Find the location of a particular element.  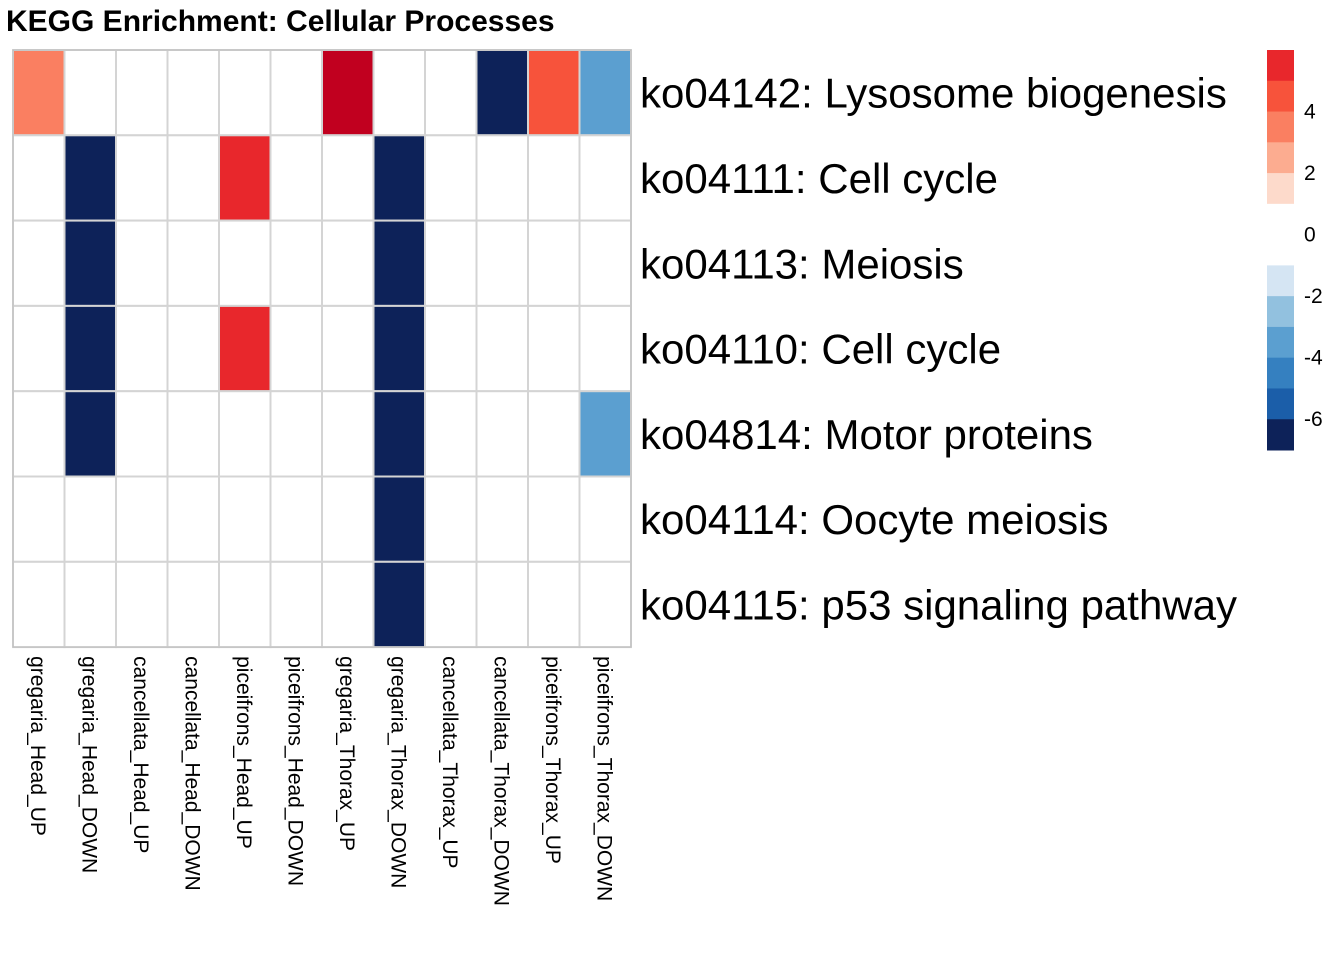

column-label: piceifrons_Thorax_DOWN is located at coordinates (603, 778).